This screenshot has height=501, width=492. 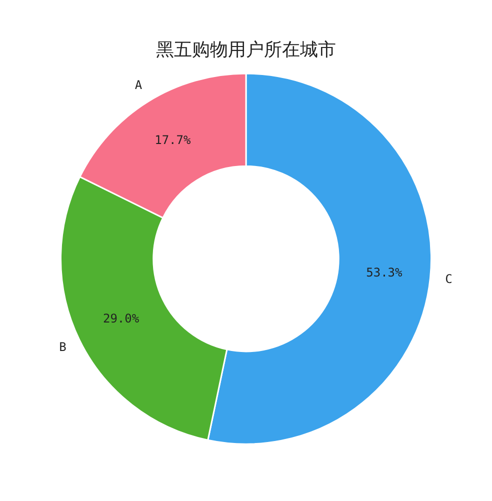 I want to click on slice-label: B, so click(x=62, y=347).